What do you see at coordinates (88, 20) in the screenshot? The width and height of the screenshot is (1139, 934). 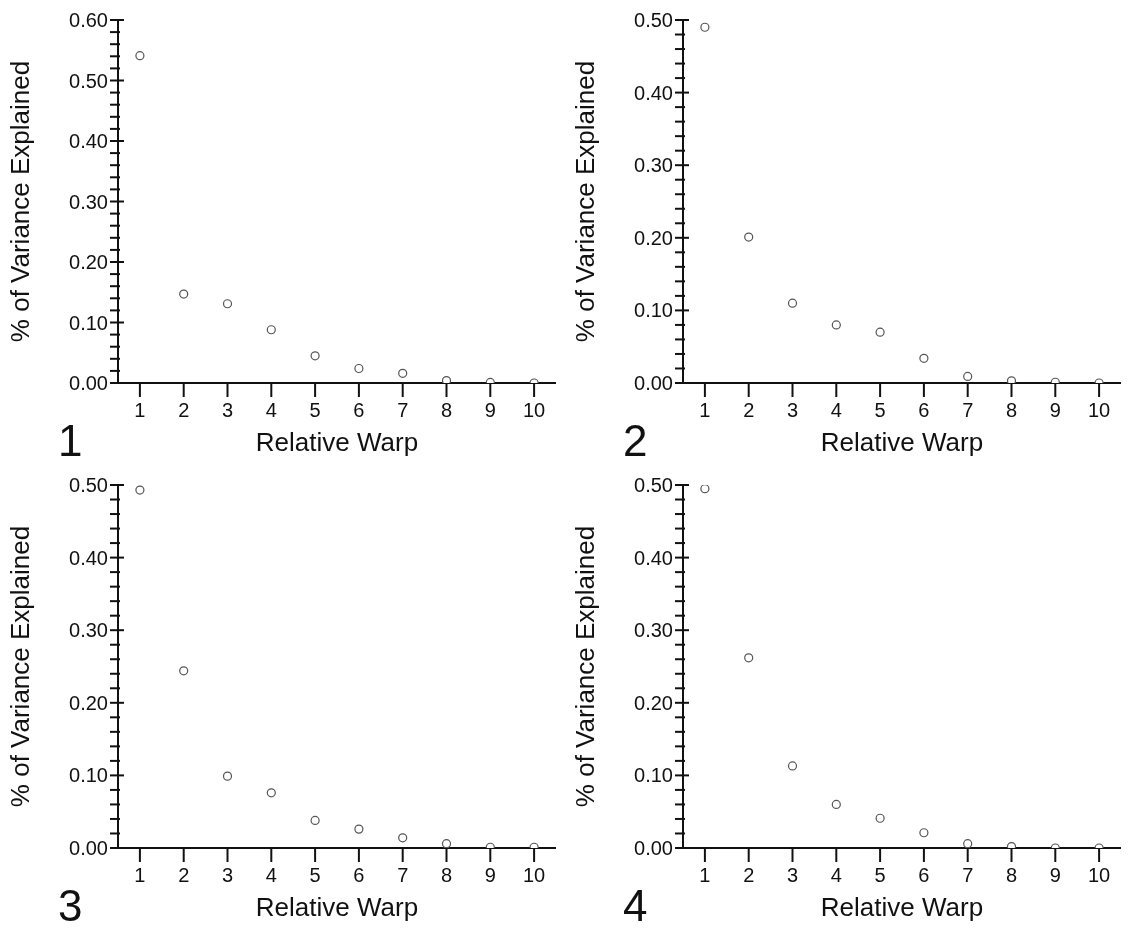 I see `y-tick-label: 0.60` at bounding box center [88, 20].